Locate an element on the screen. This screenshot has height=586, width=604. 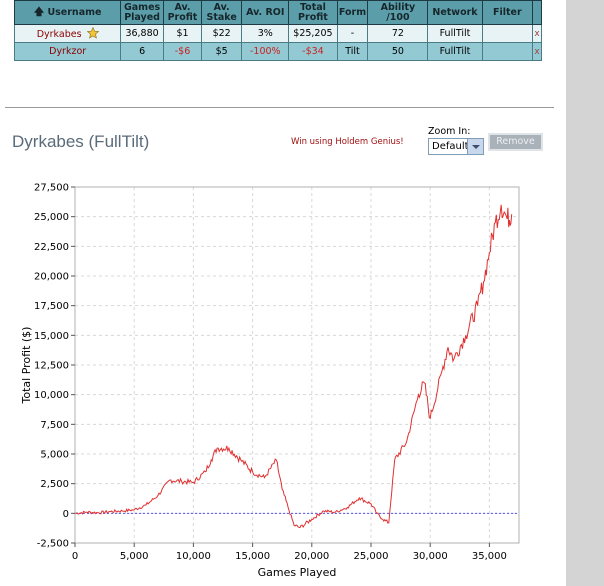
header-av-roi: Av. ROI is located at coordinates (265, 12).